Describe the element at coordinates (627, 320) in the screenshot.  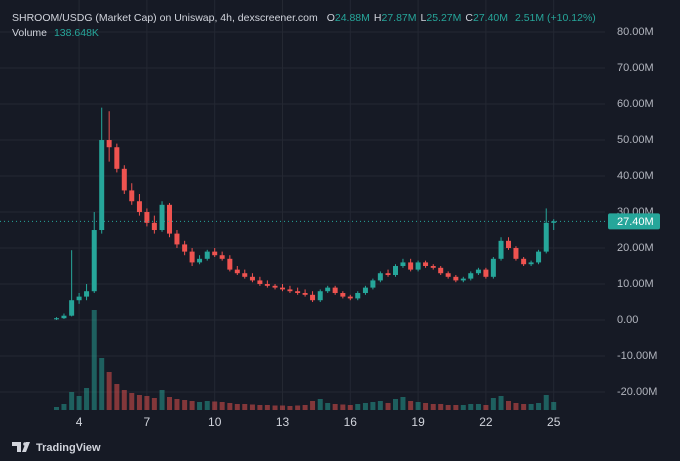
I see `y-tick-label: 0.00` at that location.